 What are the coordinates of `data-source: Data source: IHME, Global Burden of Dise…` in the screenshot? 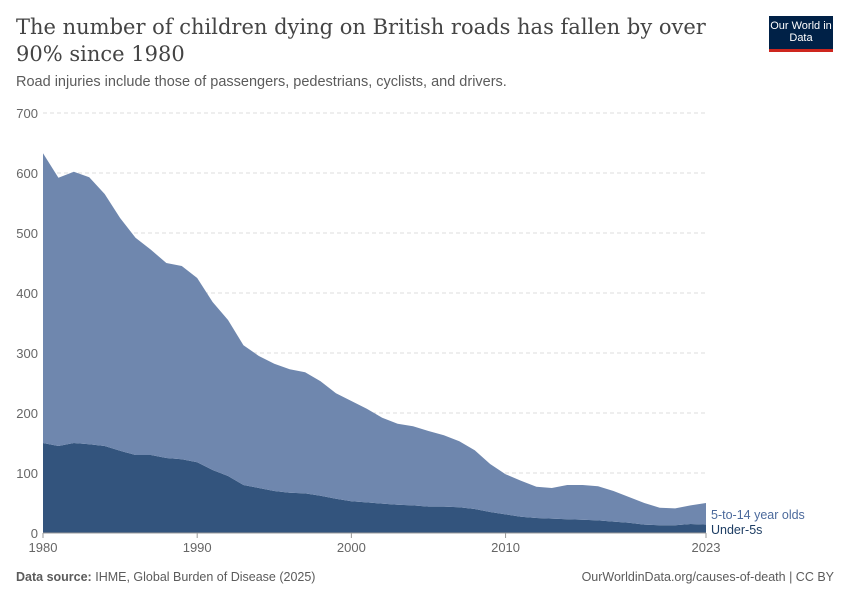 It's located at (165, 577).